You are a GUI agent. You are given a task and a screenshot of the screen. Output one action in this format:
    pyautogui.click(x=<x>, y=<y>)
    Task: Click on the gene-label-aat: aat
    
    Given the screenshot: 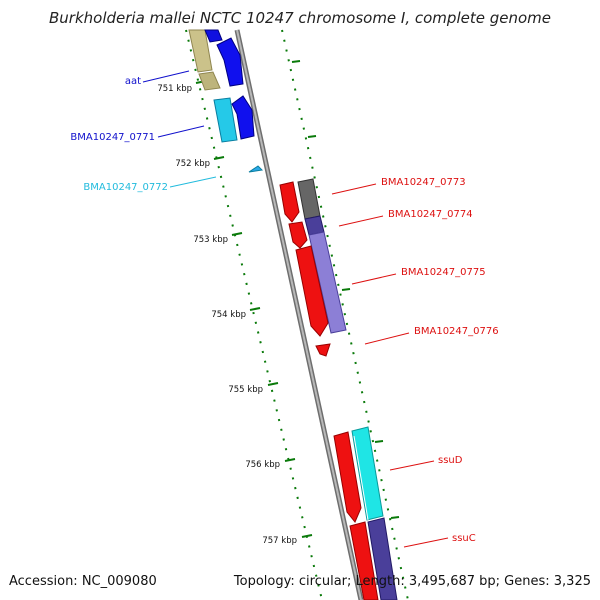 What is the action you would take?
    pyautogui.click(x=133, y=81)
    